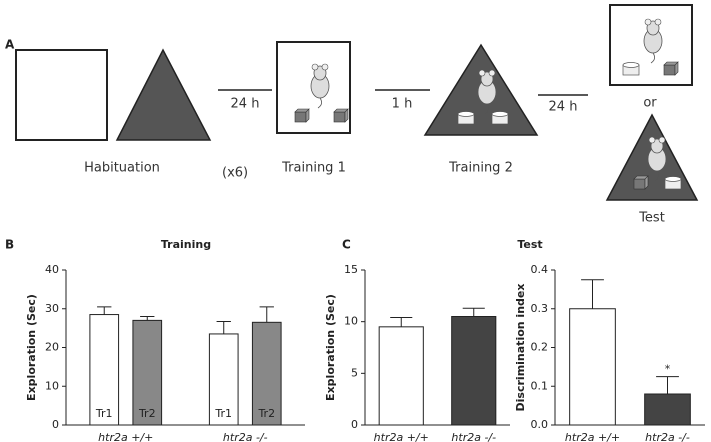 This screenshot has height=442, width=711. I want to click on panel-label: B, so click(9, 245).